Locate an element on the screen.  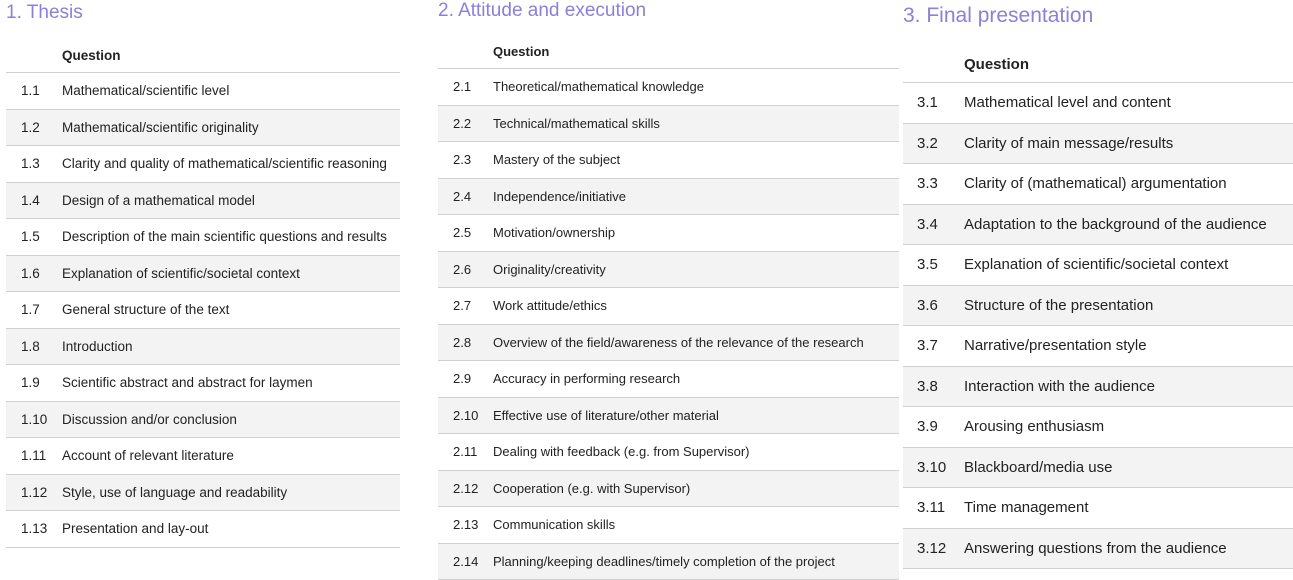
question-text: Style, use of language and readability is located at coordinates (231, 492).